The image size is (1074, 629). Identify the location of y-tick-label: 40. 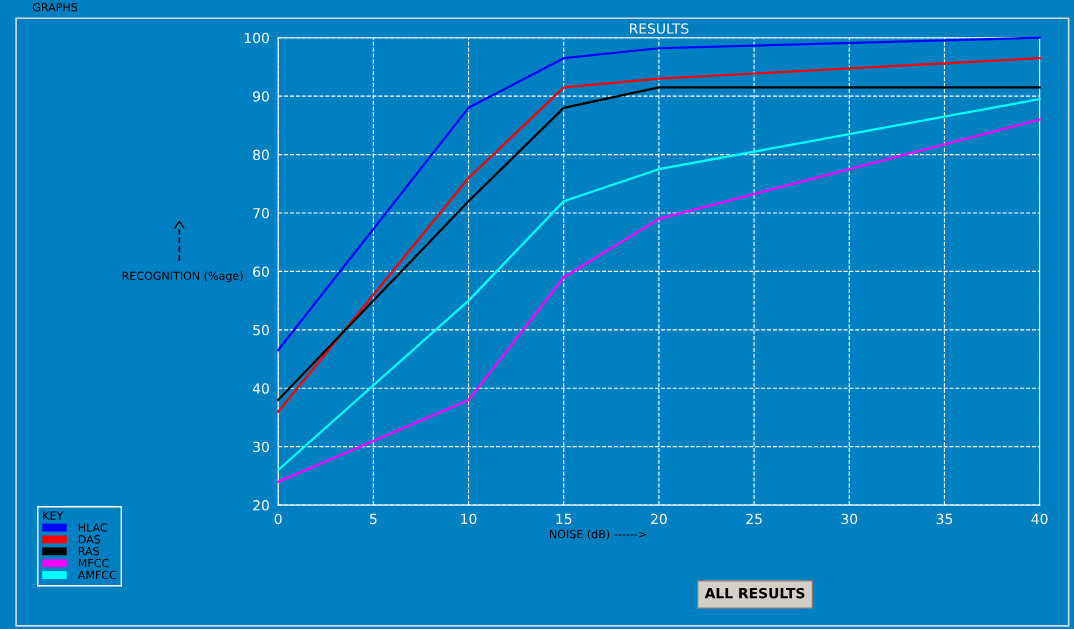
(260, 388).